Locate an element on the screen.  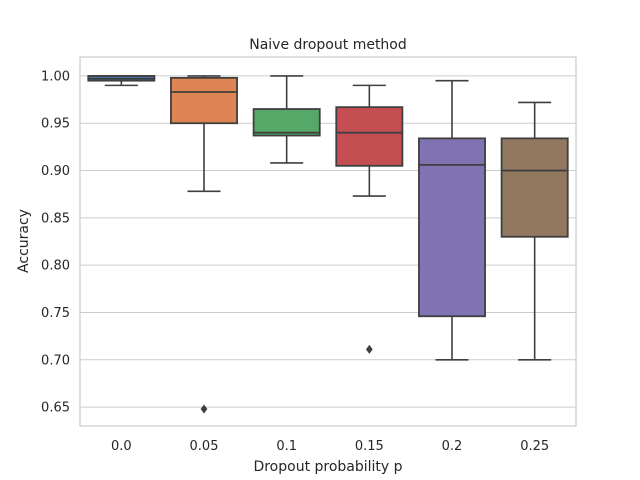
x-axis-label: Dropout probability p is located at coordinates (327, 467).